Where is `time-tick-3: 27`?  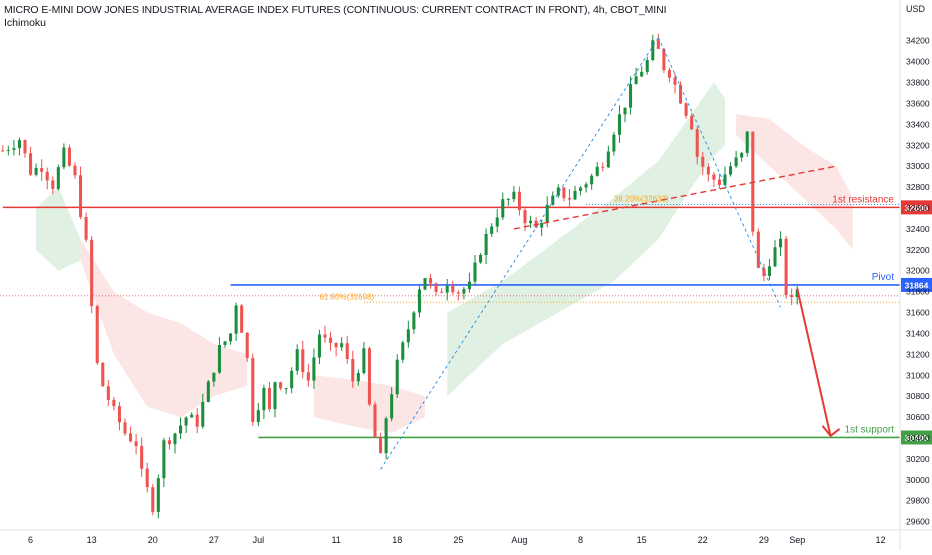 time-tick-3: 27 is located at coordinates (214, 540).